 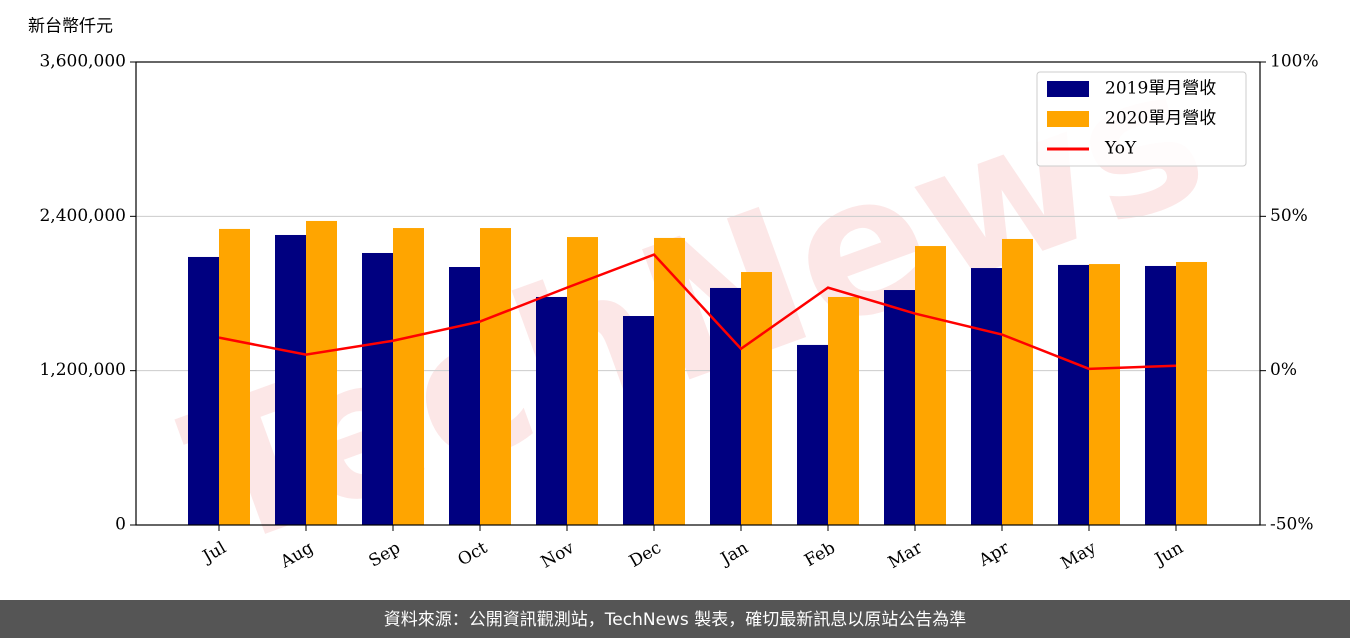 What do you see at coordinates (120, 525) in the screenshot?
I see `y-tick-label: 0` at bounding box center [120, 525].